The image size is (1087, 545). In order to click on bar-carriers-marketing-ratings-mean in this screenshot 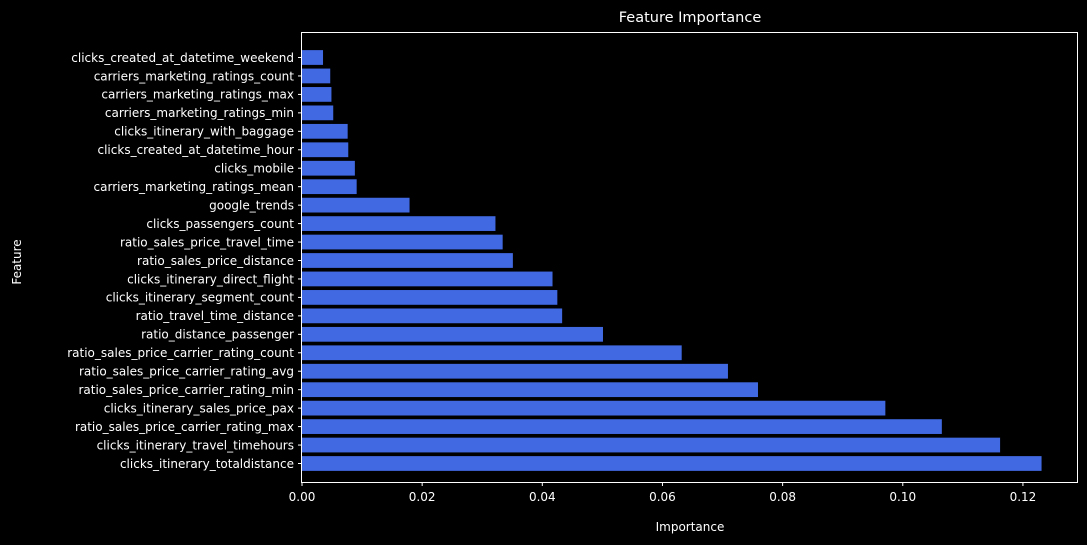, I will do `click(329, 187)`.